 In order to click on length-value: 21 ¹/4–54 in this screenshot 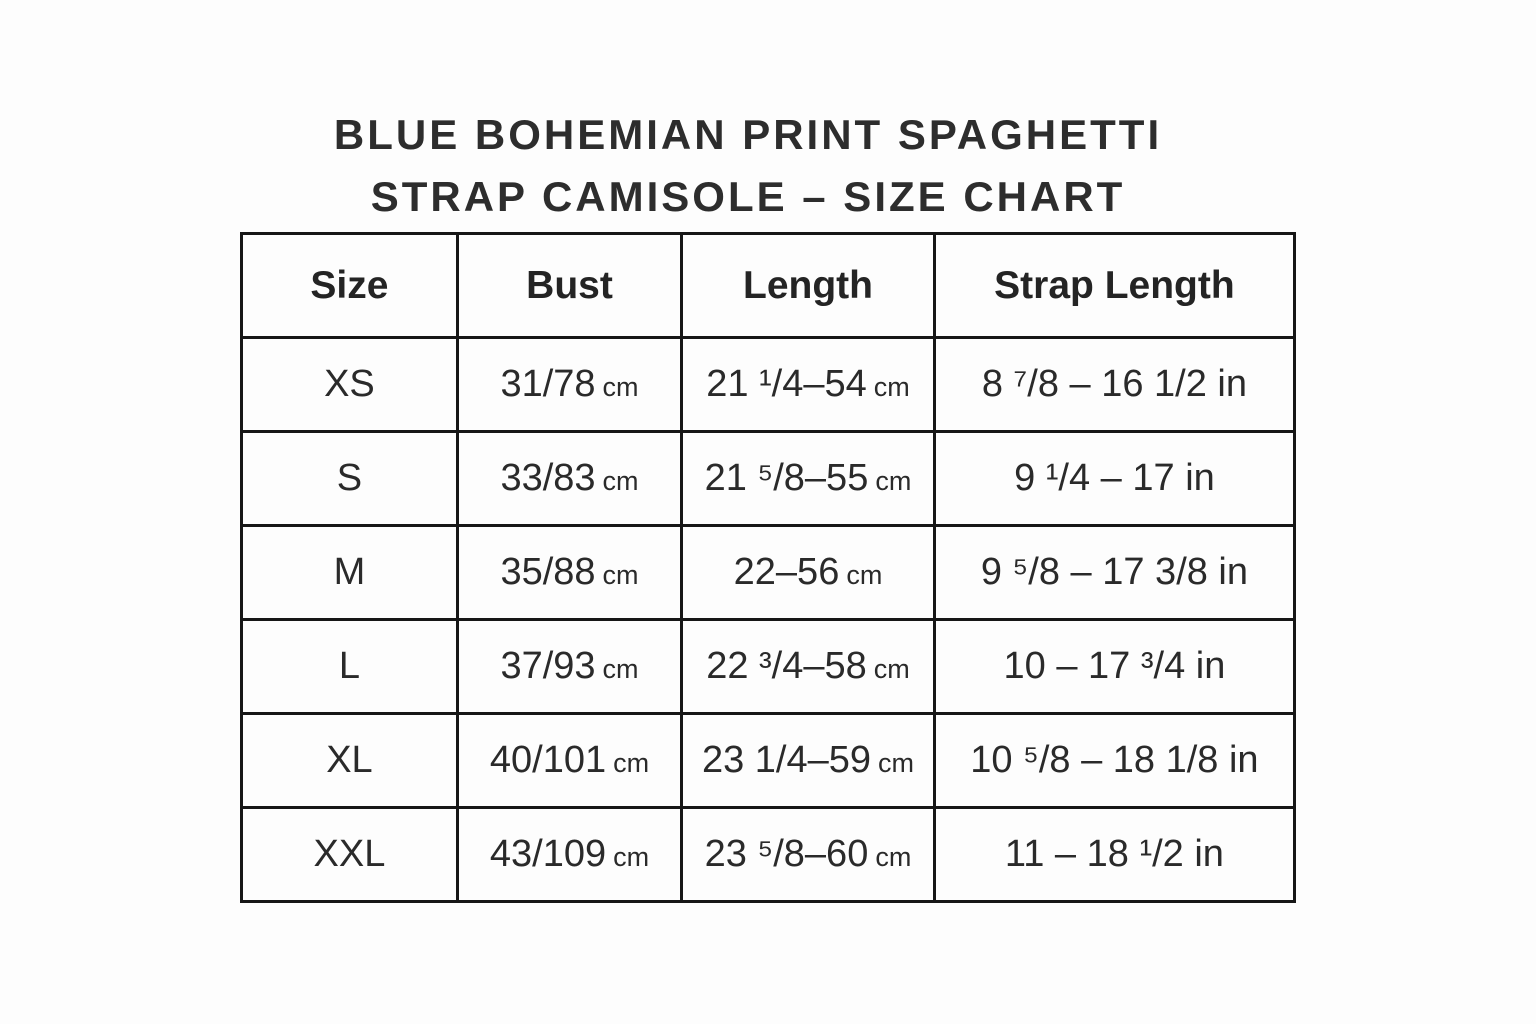, I will do `click(786, 384)`.